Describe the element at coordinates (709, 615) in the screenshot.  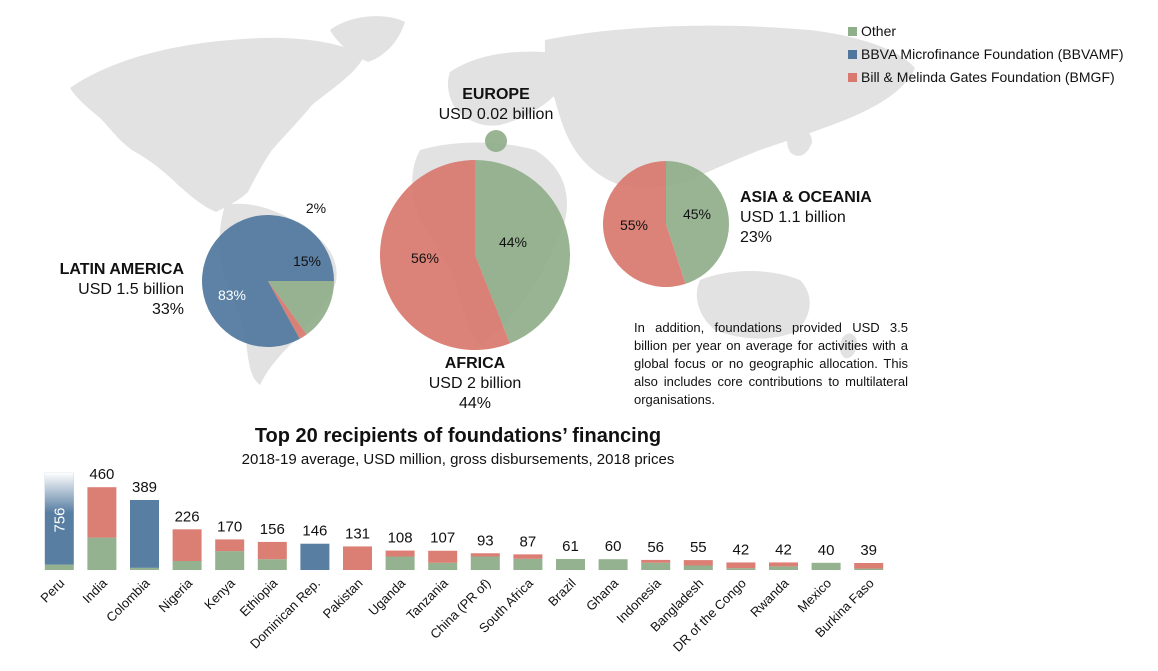
I see `bar-category-dr-of-the-congo: DR of the Congo` at that location.